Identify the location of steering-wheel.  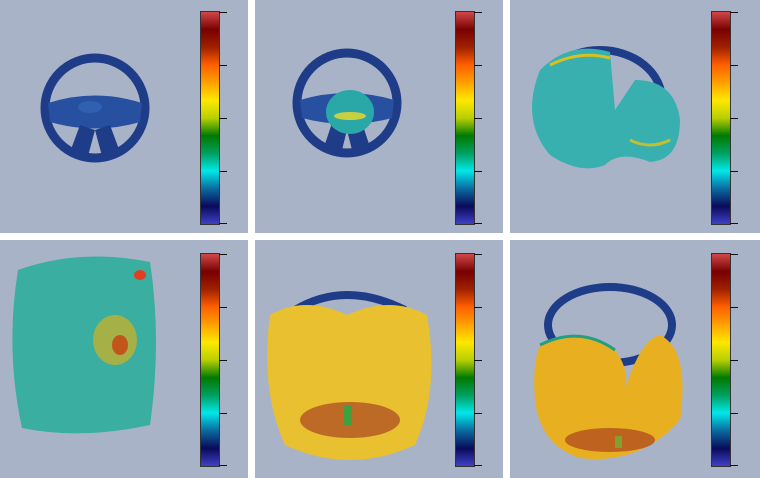
(95, 108).